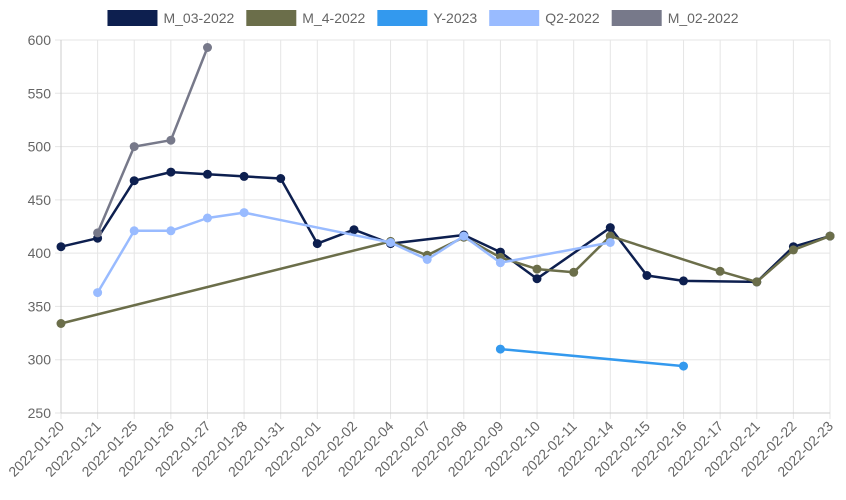  I want to click on legend: M_03-2022 M_4-2022 Y-2023 Q2-2022 M_02-2022, so click(423, 18).